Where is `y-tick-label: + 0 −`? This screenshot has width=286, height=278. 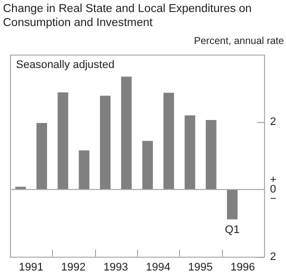
y-tick-label: + 0 − is located at coordinates (273, 189).